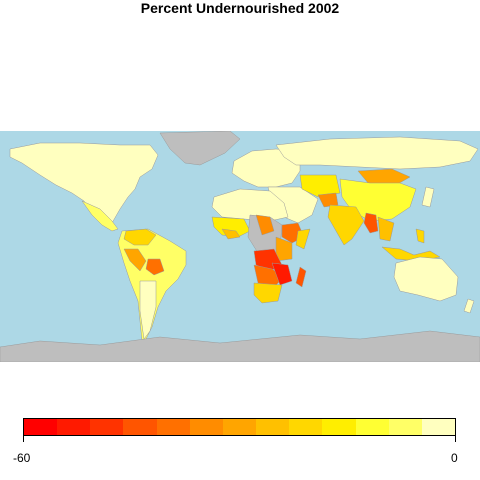 The image size is (480, 480). Describe the element at coordinates (428, 197) in the screenshot. I see `japan` at that location.